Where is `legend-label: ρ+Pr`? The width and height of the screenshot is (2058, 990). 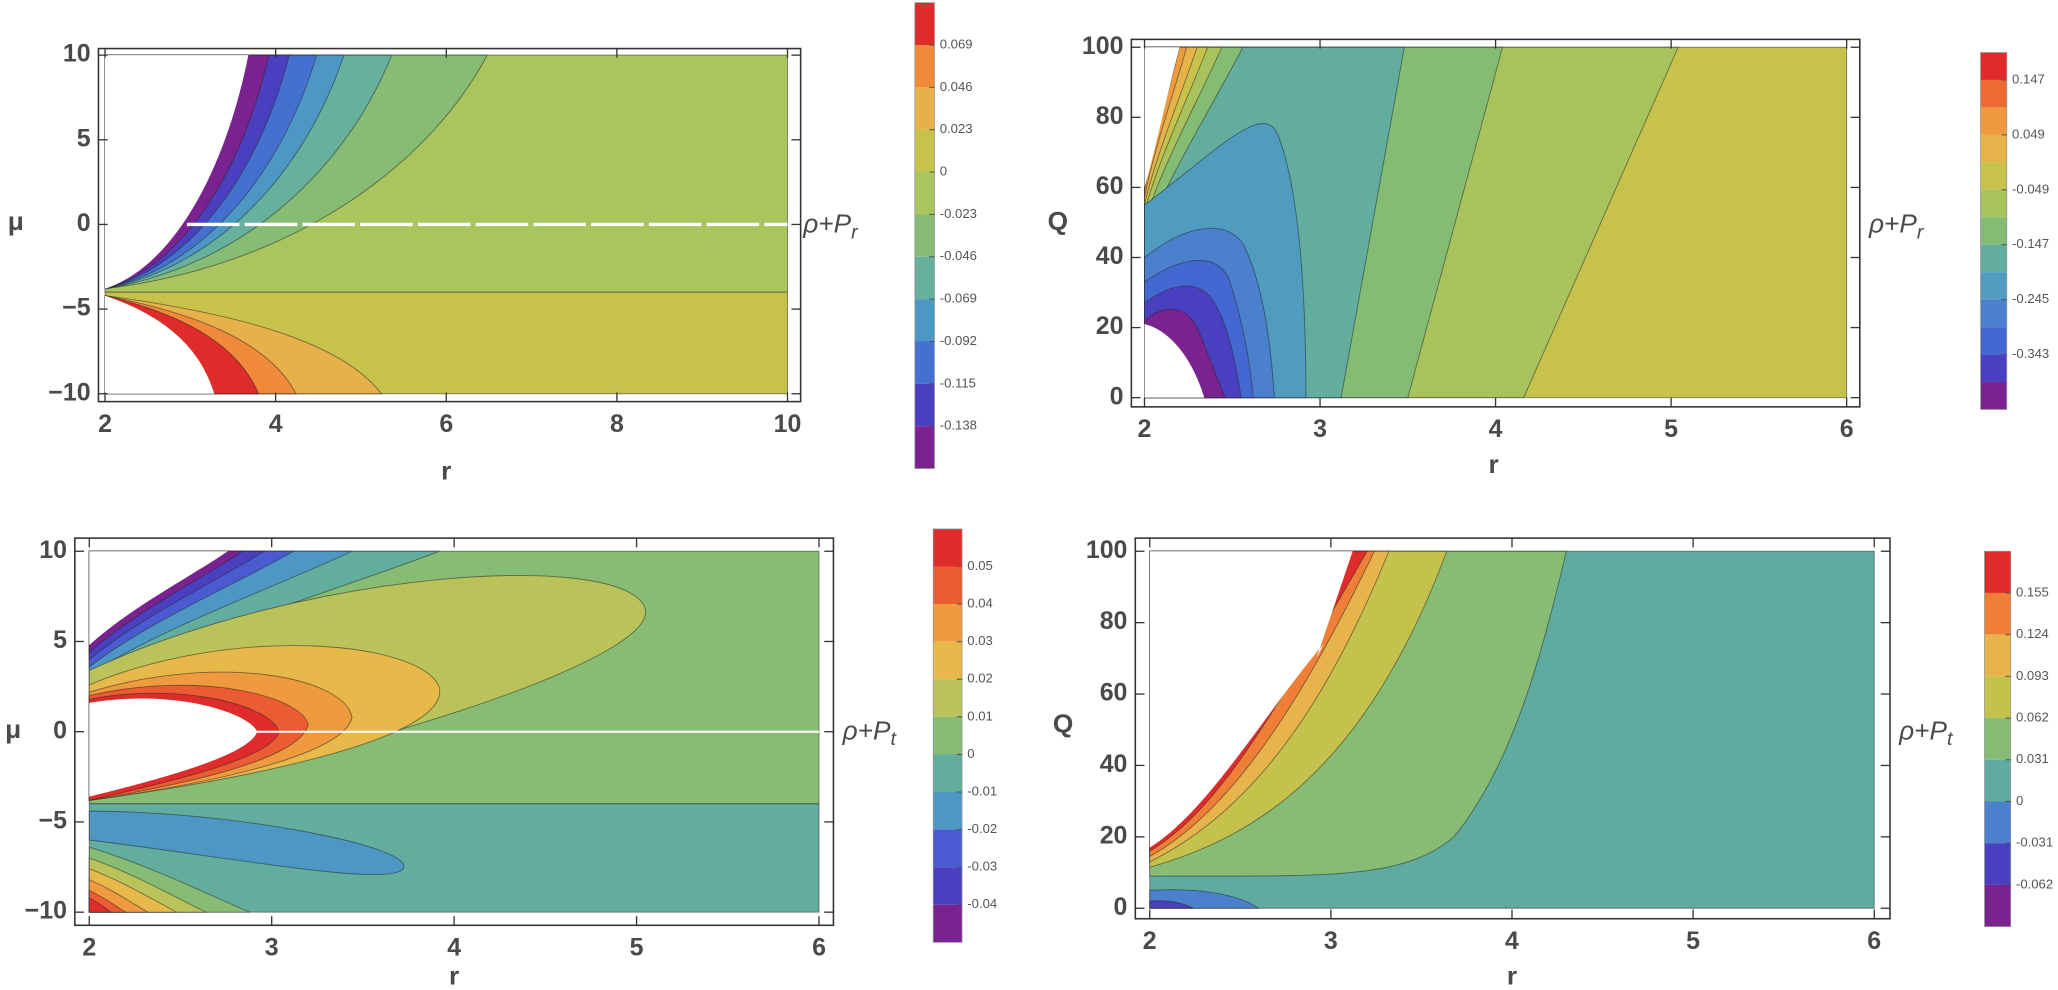 legend-label: ρ+Pr is located at coordinates (1896, 226).